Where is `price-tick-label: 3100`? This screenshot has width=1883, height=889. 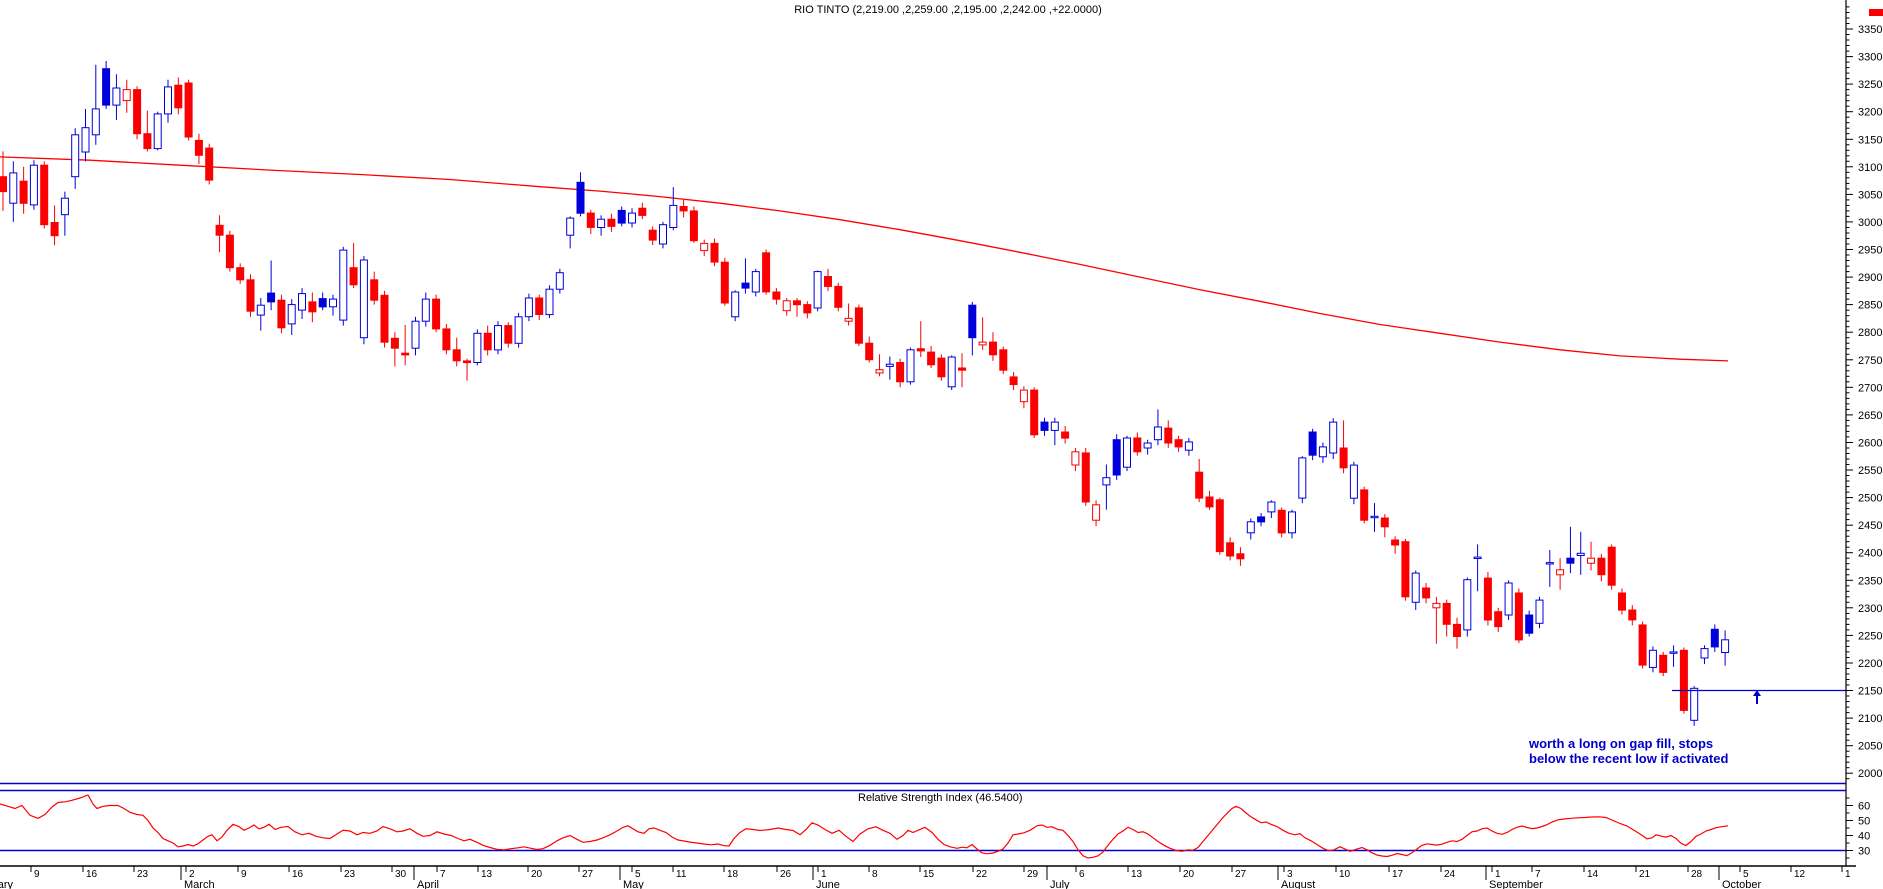 price-tick-label: 3100 is located at coordinates (1870, 168).